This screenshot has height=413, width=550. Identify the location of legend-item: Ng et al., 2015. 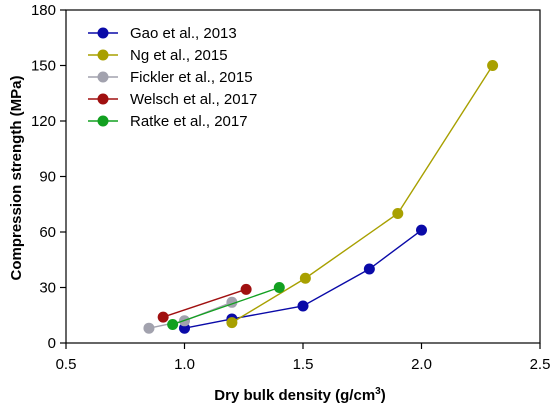
(158, 55).